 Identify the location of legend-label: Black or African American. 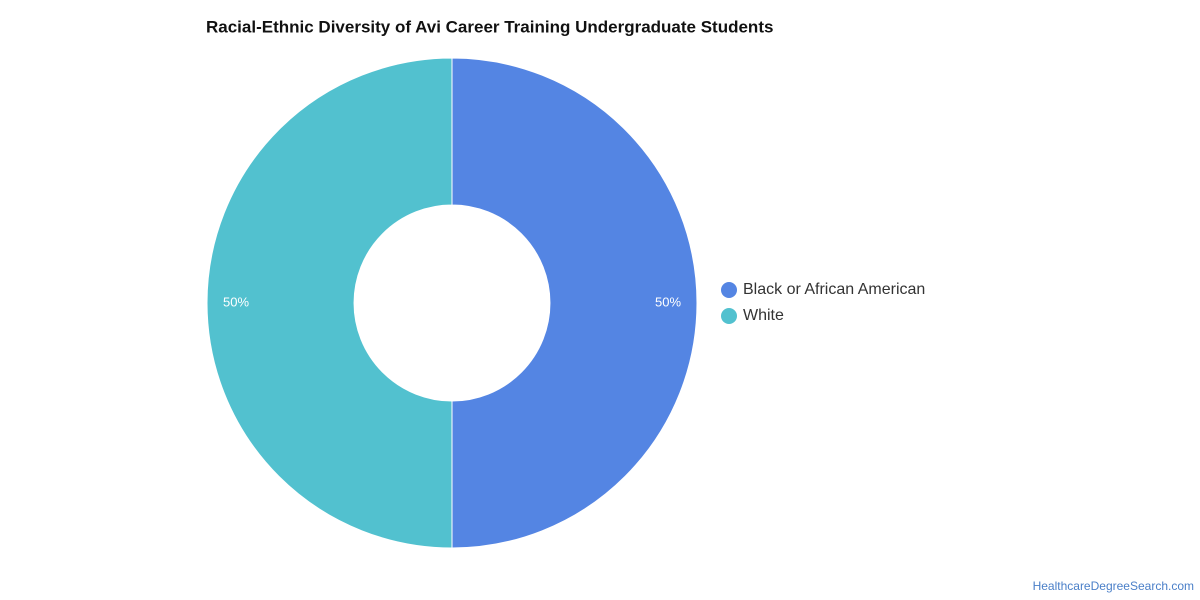
(834, 289).